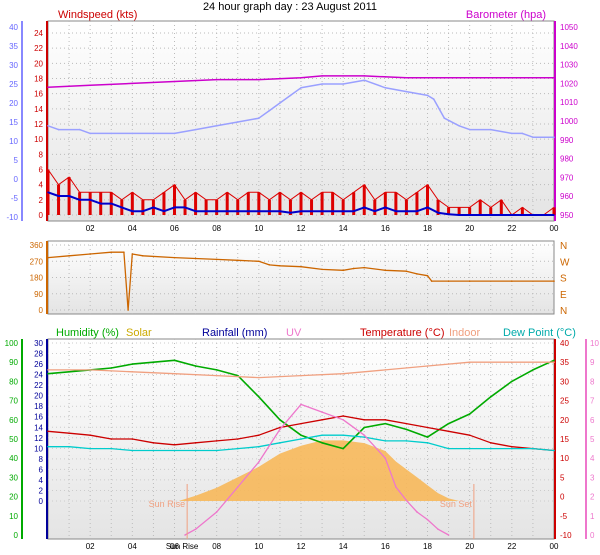 The height and width of the screenshot is (555, 600). Describe the element at coordinates (567, 159) in the screenshot. I see `y-tick-label-barometer: 980` at that location.